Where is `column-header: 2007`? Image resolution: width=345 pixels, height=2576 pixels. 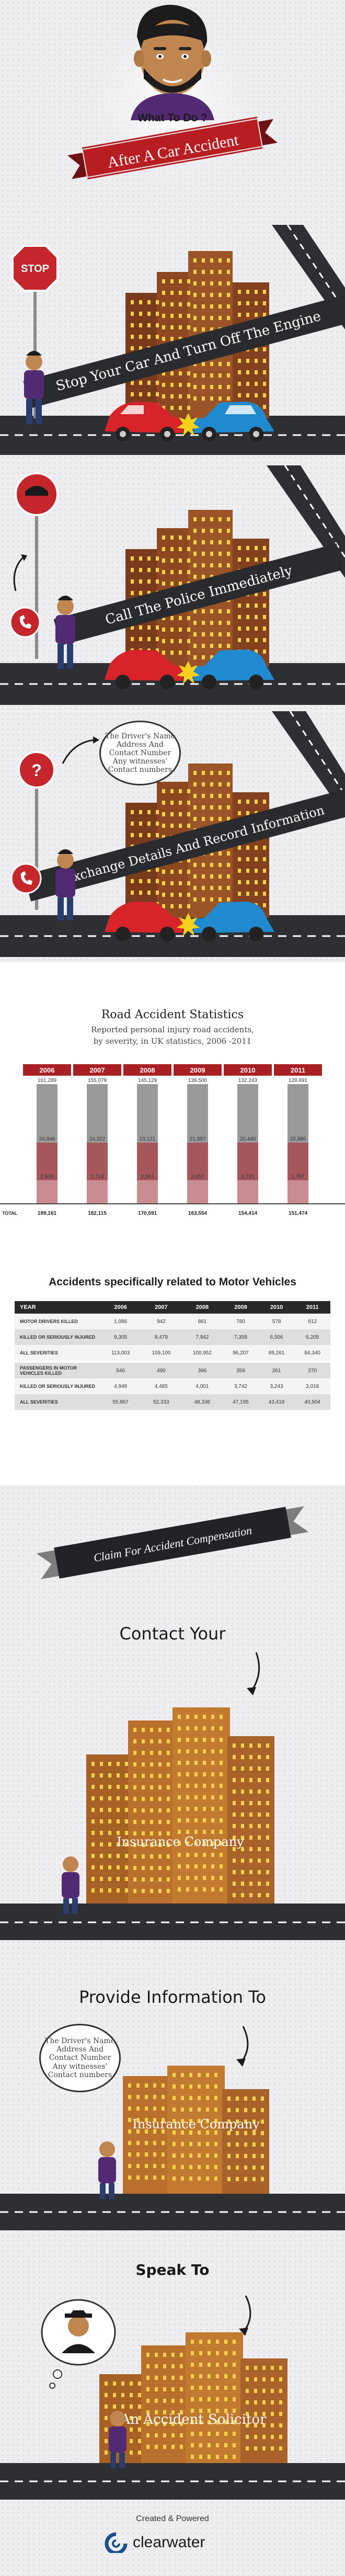 column-header: 2007 is located at coordinates (161, 1308).